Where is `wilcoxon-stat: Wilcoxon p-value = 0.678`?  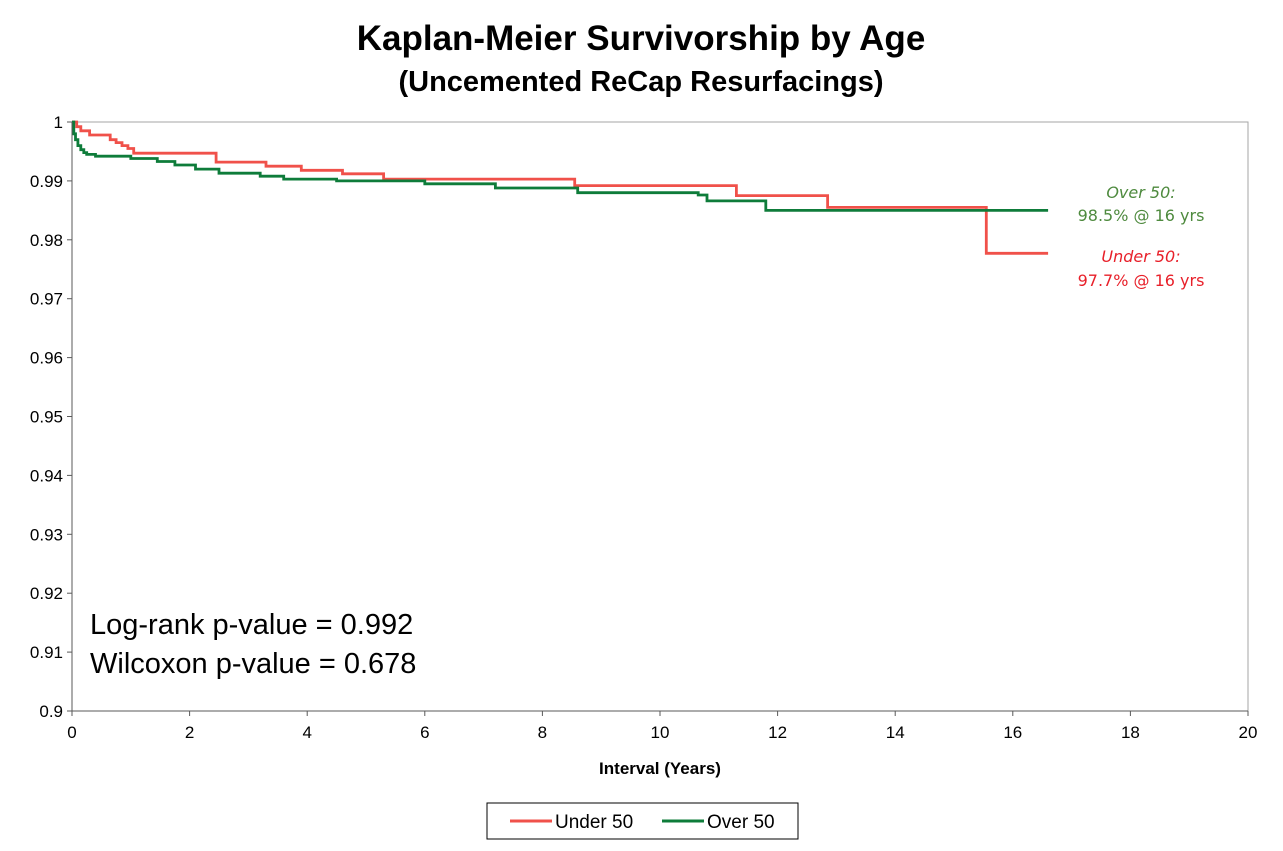
wilcoxon-stat: Wilcoxon p-value = 0.678 is located at coordinates (253, 664).